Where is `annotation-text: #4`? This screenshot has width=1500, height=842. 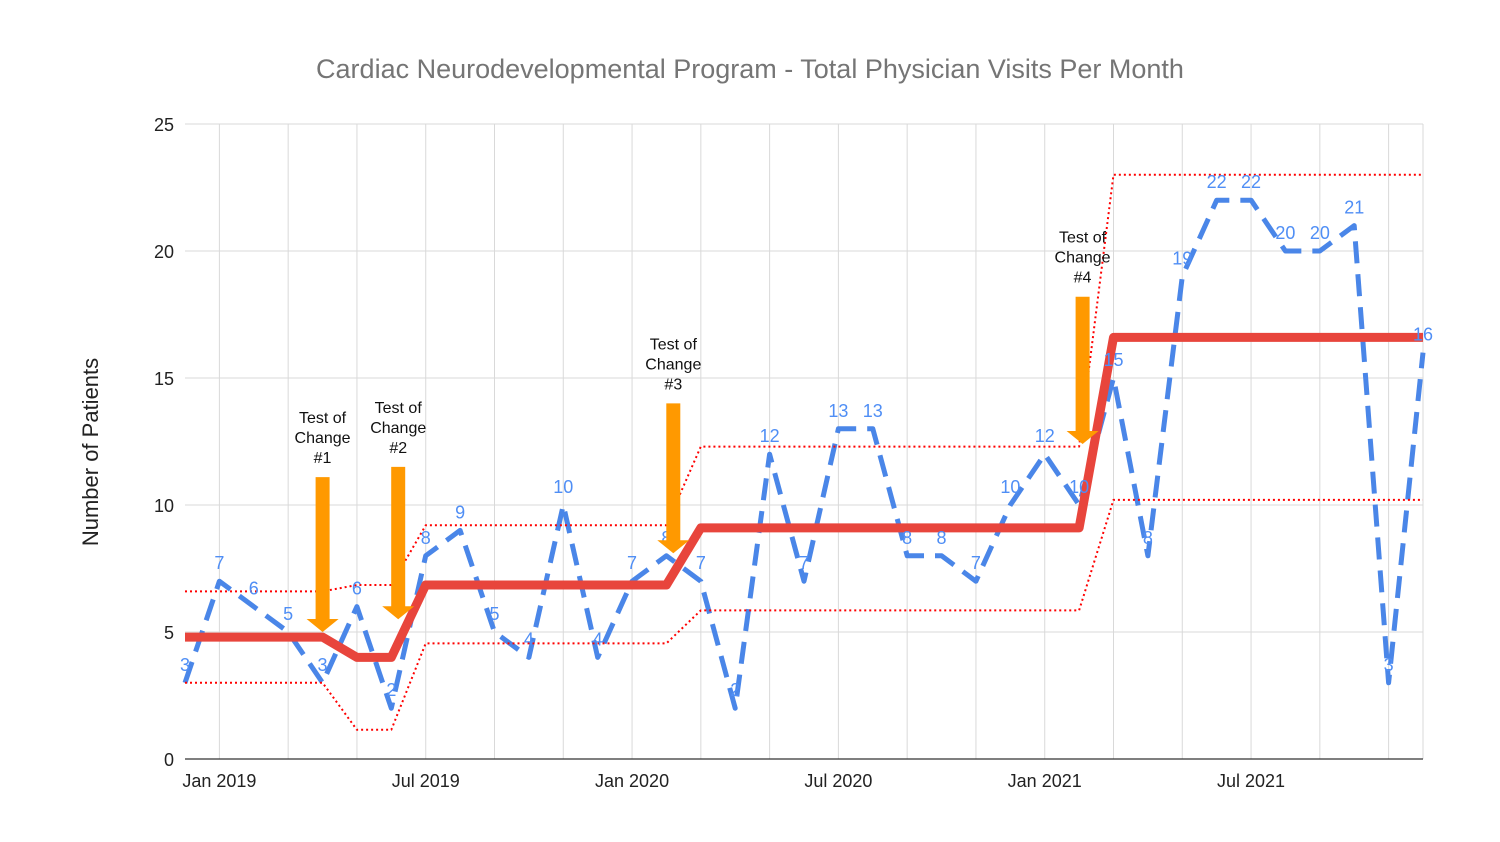
annotation-text: #4 is located at coordinates (1083, 278).